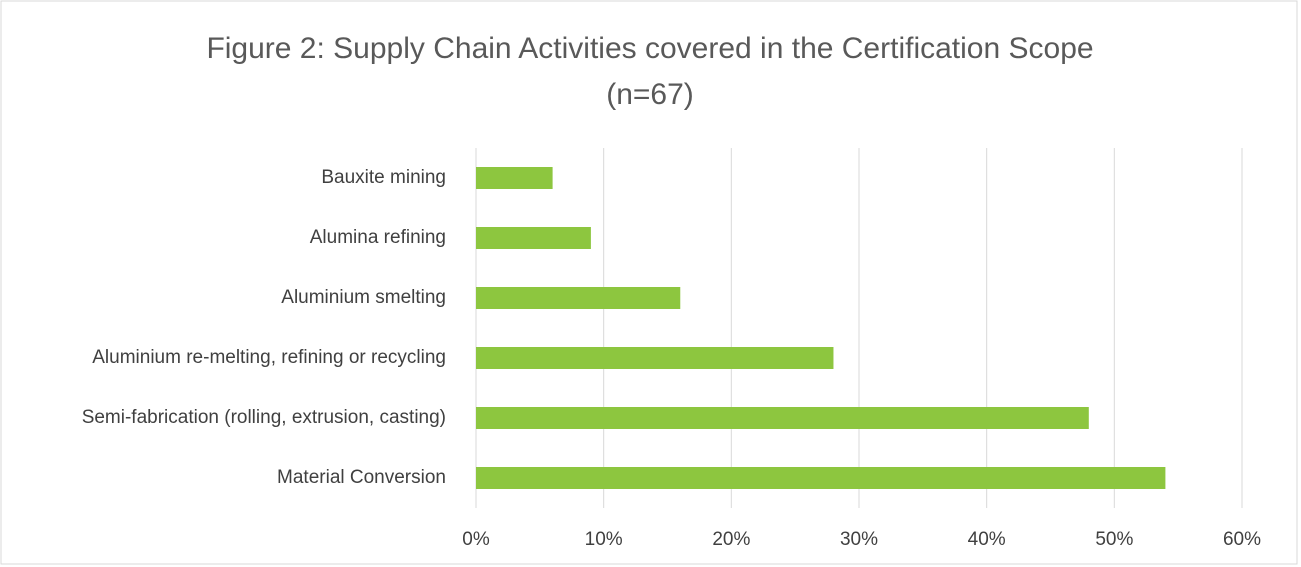 This screenshot has height=567, width=1301. Describe the element at coordinates (859, 539) in the screenshot. I see `x-tick-label: 30%` at that location.